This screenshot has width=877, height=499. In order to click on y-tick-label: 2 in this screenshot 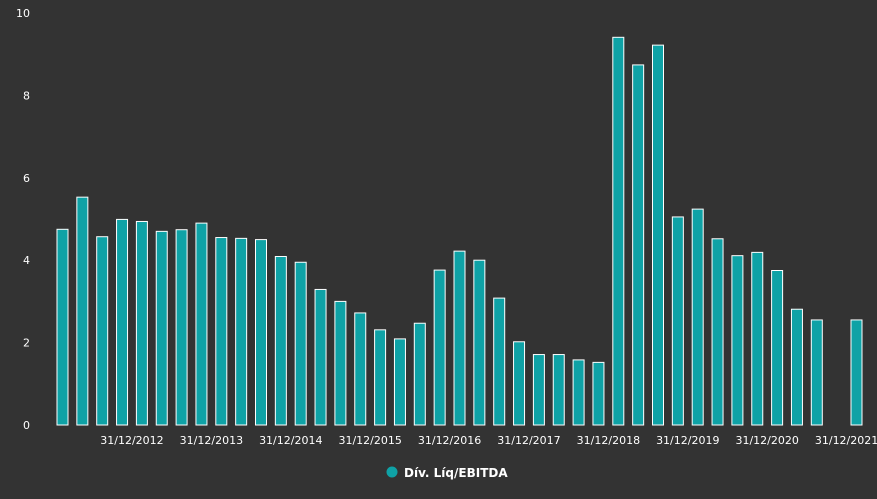, I will do `click(26, 343)`.